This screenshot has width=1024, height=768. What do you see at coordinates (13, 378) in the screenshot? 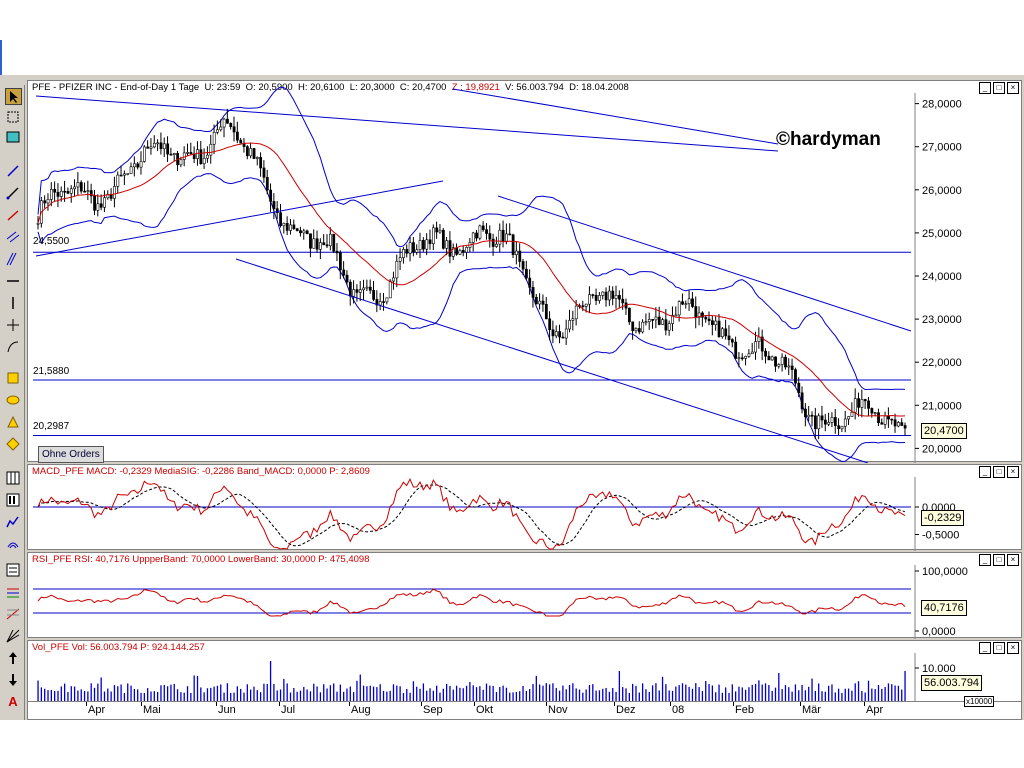
I see `square-shape-icon` at bounding box center [13, 378].